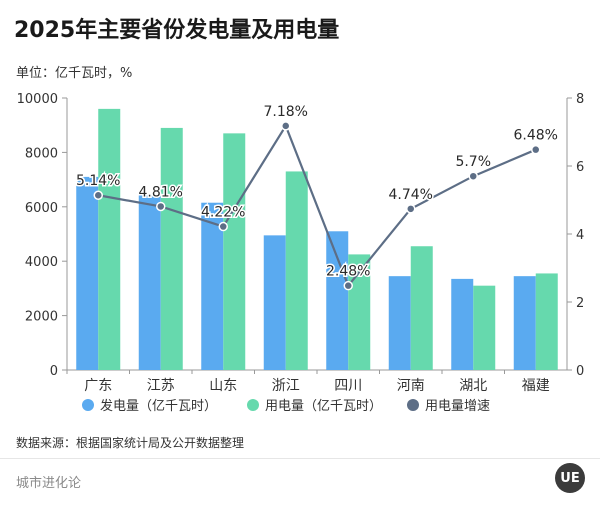 The image size is (600, 510). Describe the element at coordinates (580, 371) in the screenshot. I see `y-right-tick-label: 0` at that location.